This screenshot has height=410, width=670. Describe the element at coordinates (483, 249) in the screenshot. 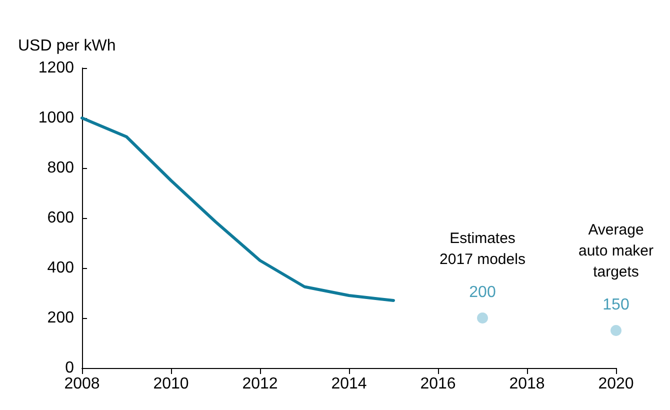

I see `annotation: Estimates 2017 models` at that location.